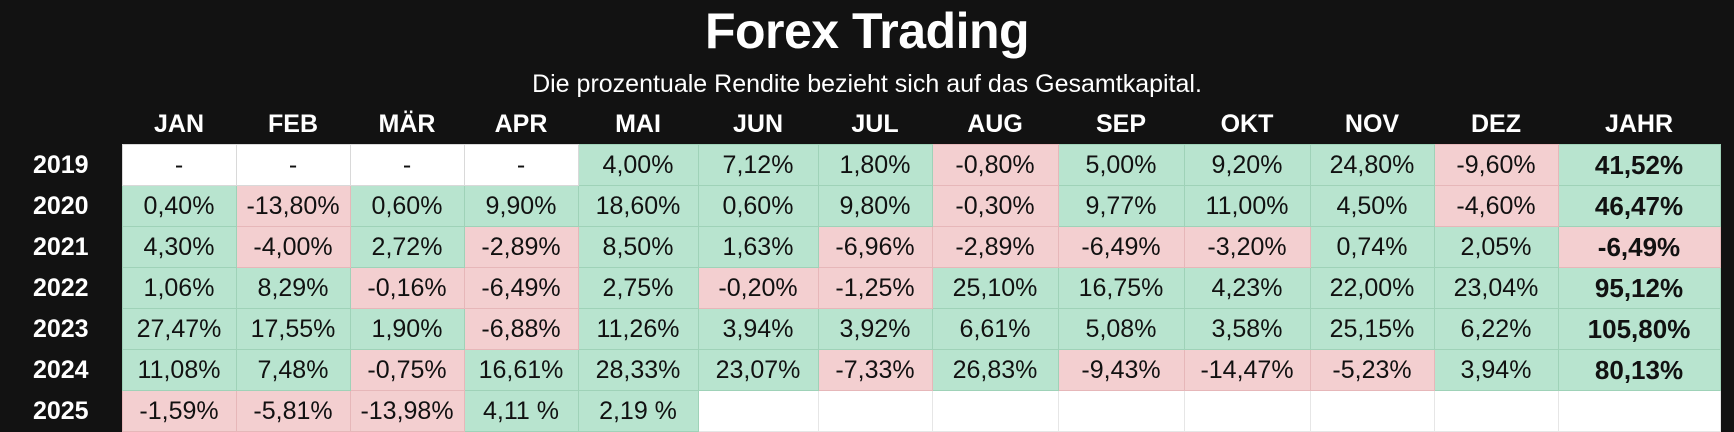  What do you see at coordinates (758, 124) in the screenshot?
I see `column-header-jun: JUN` at bounding box center [758, 124].